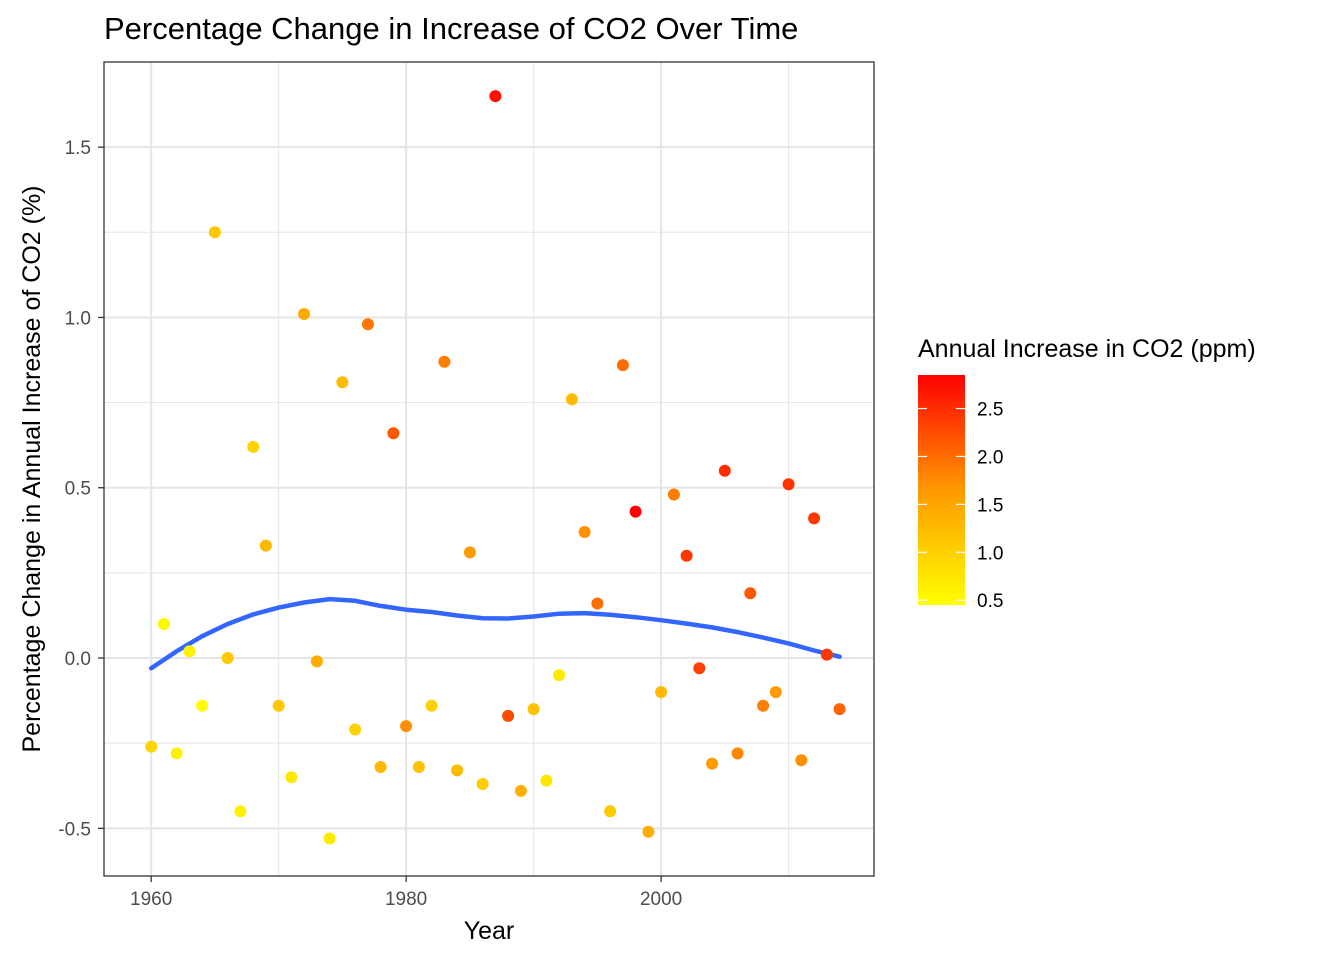  I want to click on legend-ticks: 0.5 1.0 1.5 2.0 2.5, so click(960, 506).